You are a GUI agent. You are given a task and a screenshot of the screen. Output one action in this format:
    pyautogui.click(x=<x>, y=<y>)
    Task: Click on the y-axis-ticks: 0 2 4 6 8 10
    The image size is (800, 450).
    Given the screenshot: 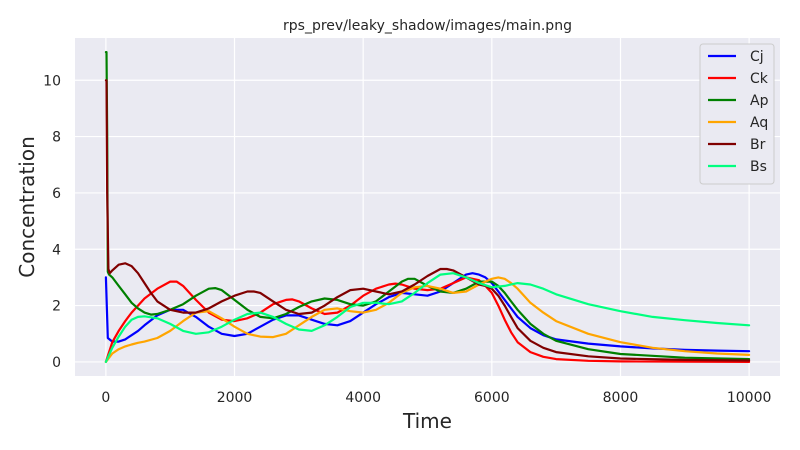 What is the action you would take?
    pyautogui.click(x=52, y=222)
    